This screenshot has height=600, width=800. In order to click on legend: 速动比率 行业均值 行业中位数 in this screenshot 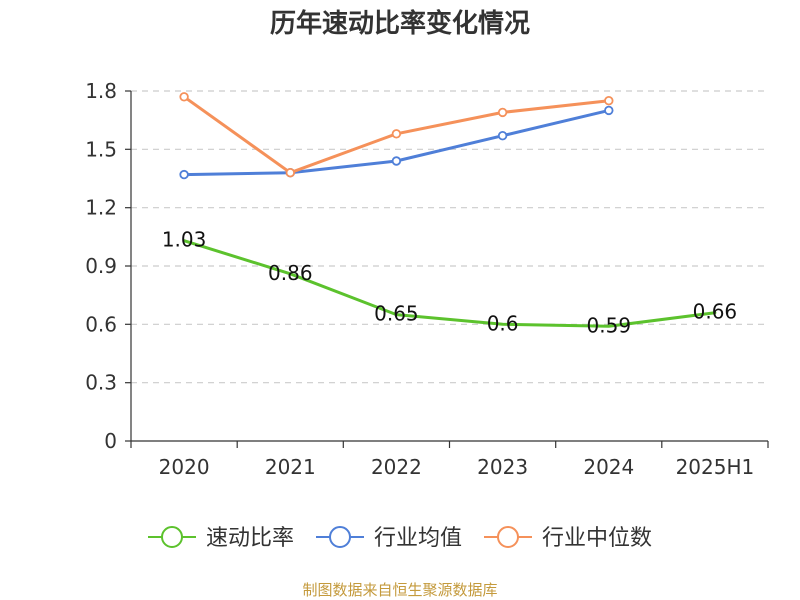, I will do `click(400, 538)`.